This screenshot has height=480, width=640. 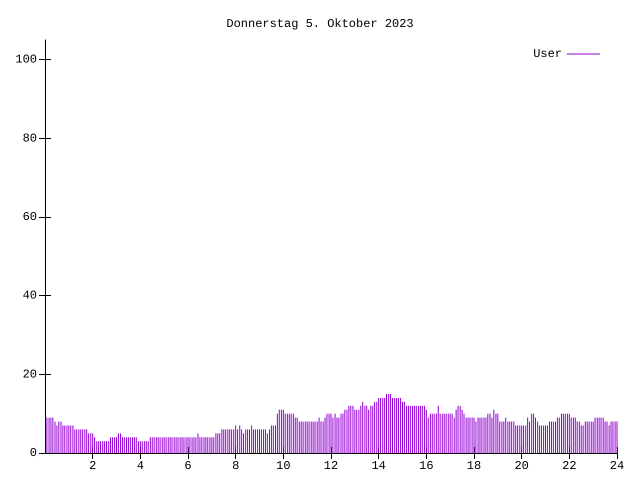 I want to click on x-tick-label: 18, so click(x=474, y=466).